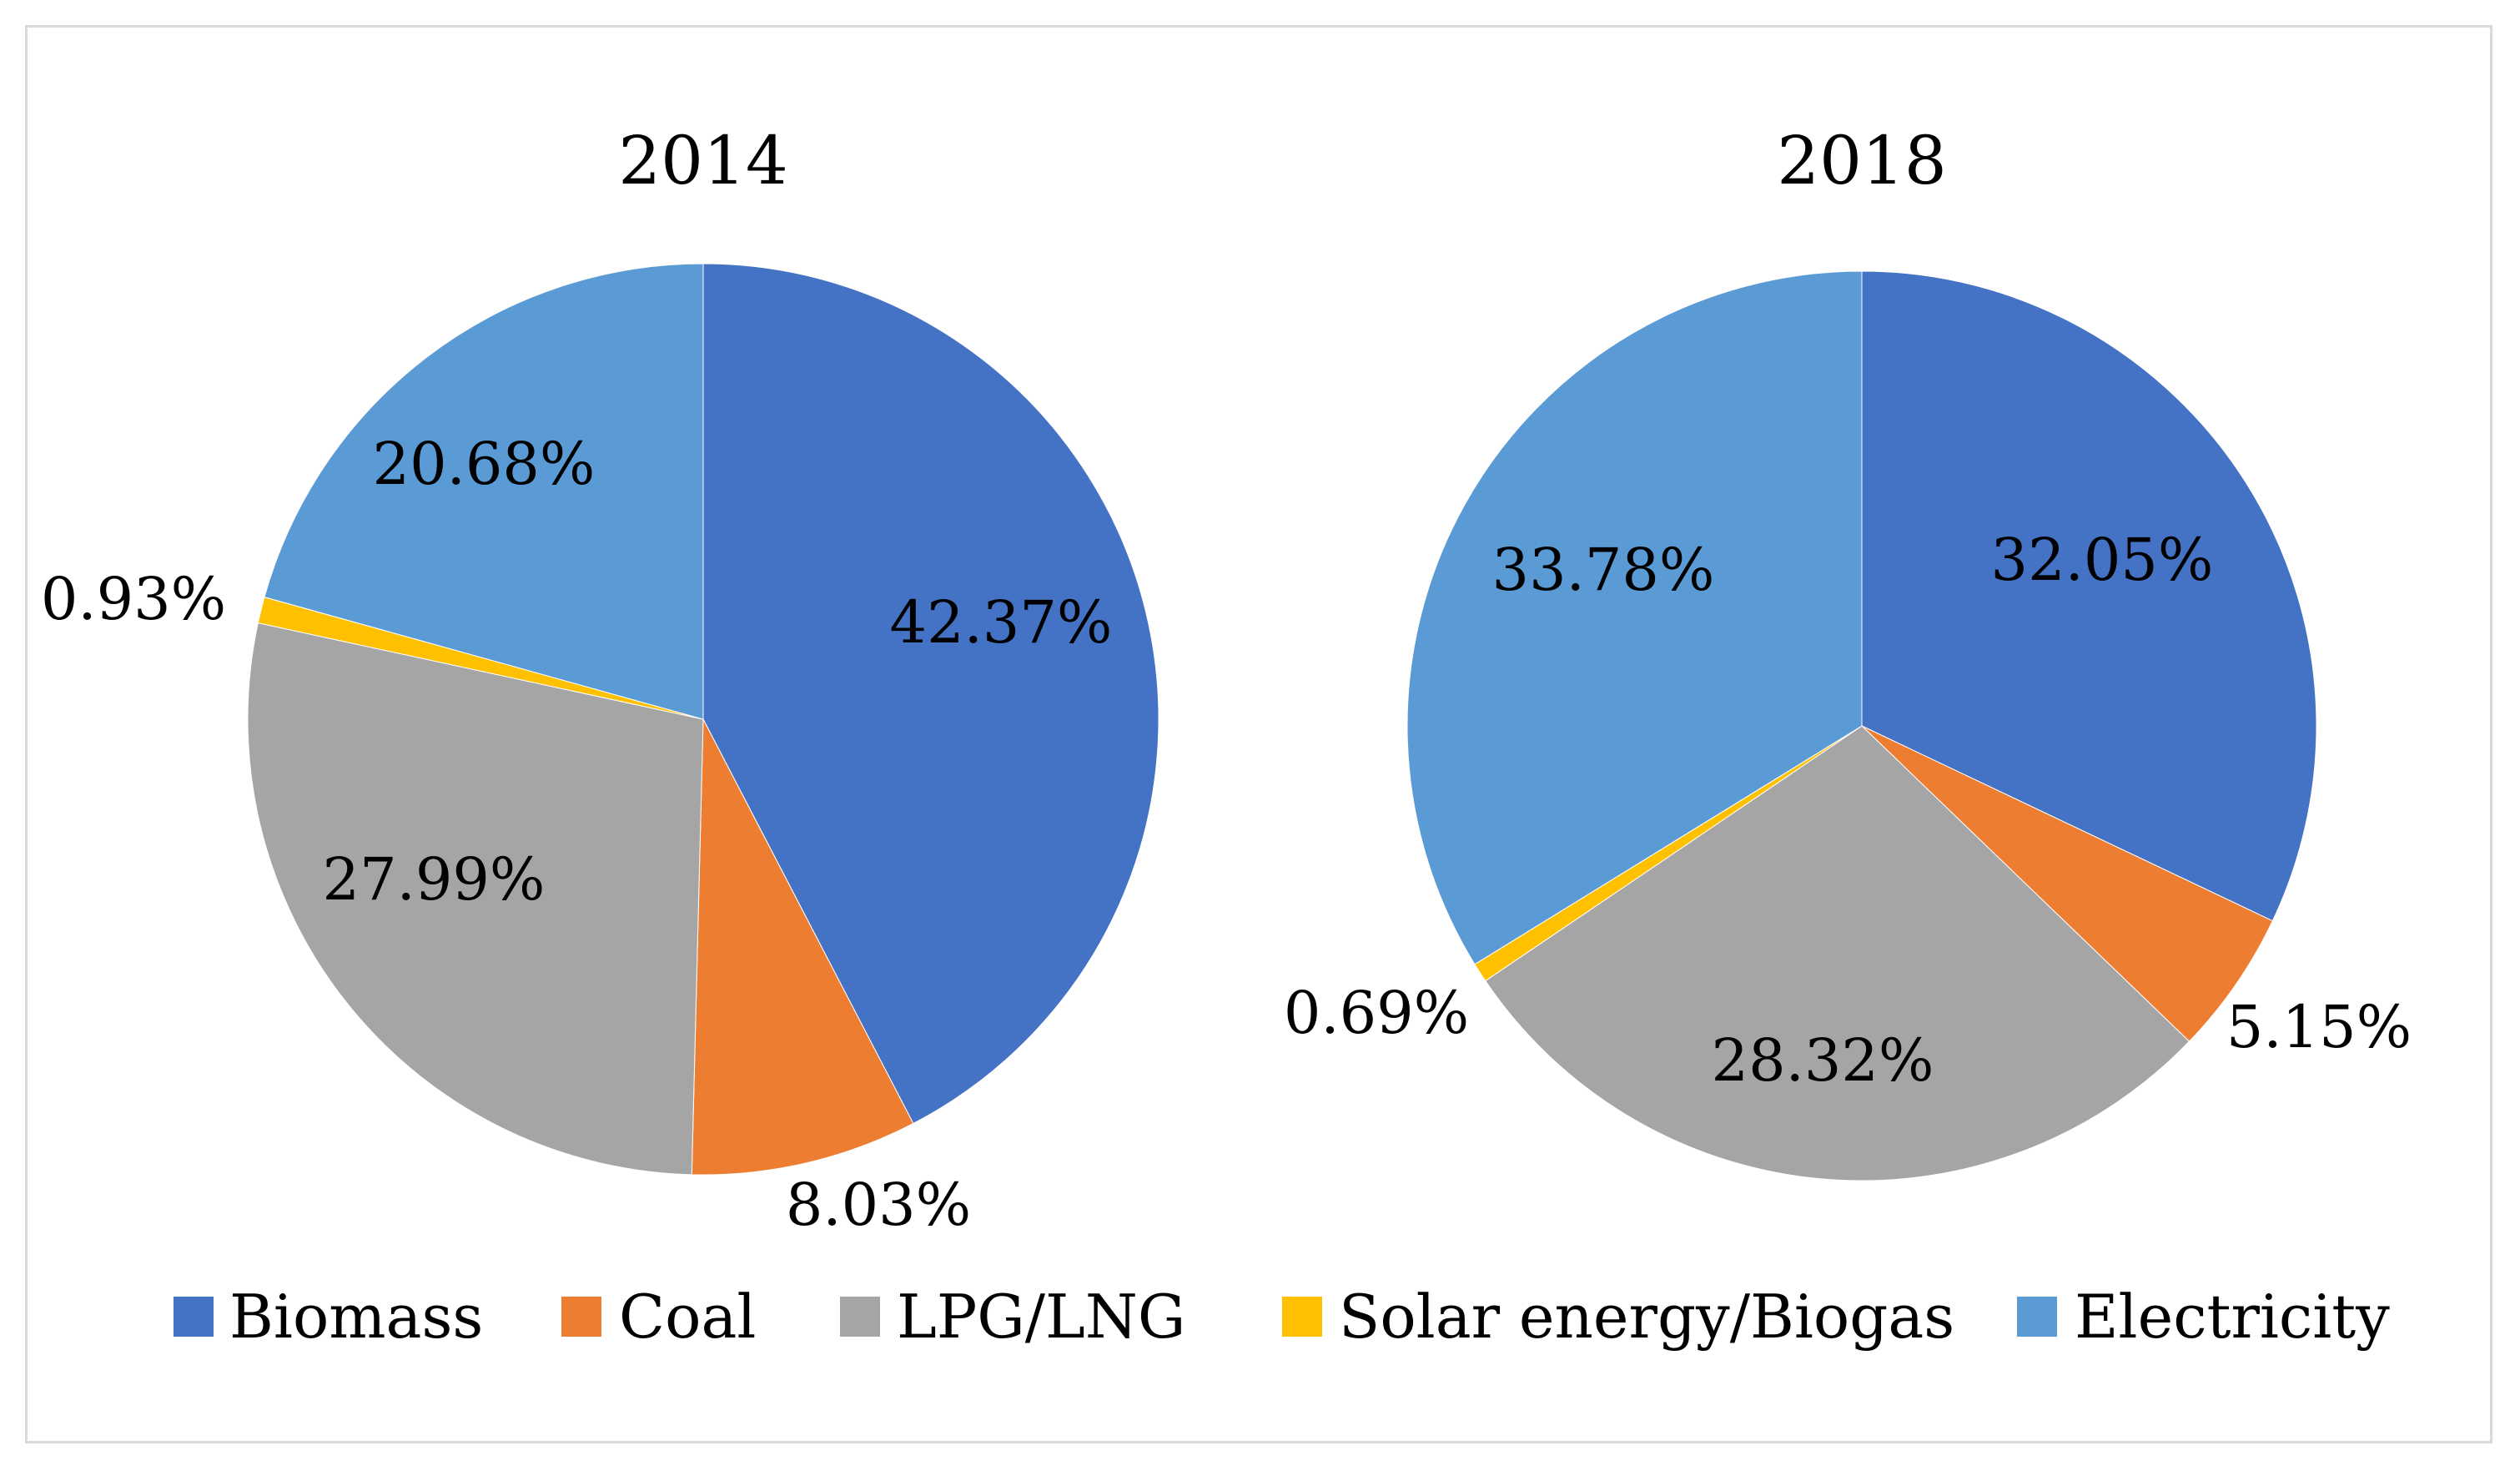  I want to click on pie-slice-2018-biomass, so click(2089, 596).